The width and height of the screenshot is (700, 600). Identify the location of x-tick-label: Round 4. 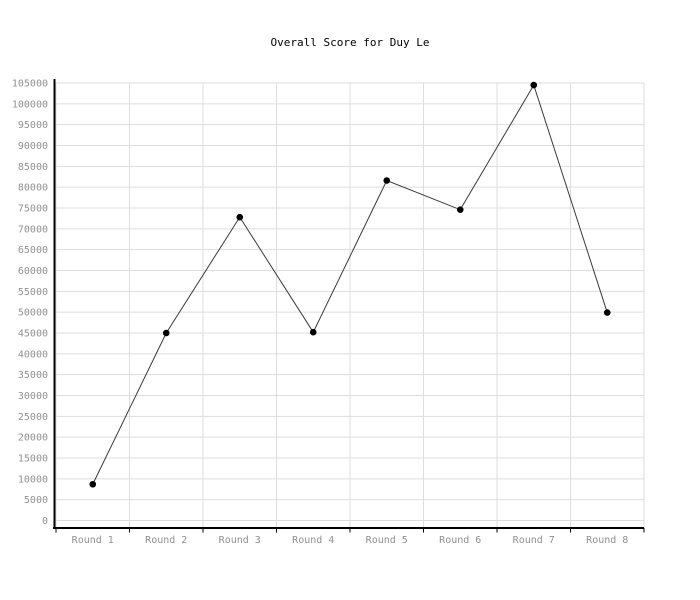
(313, 540).